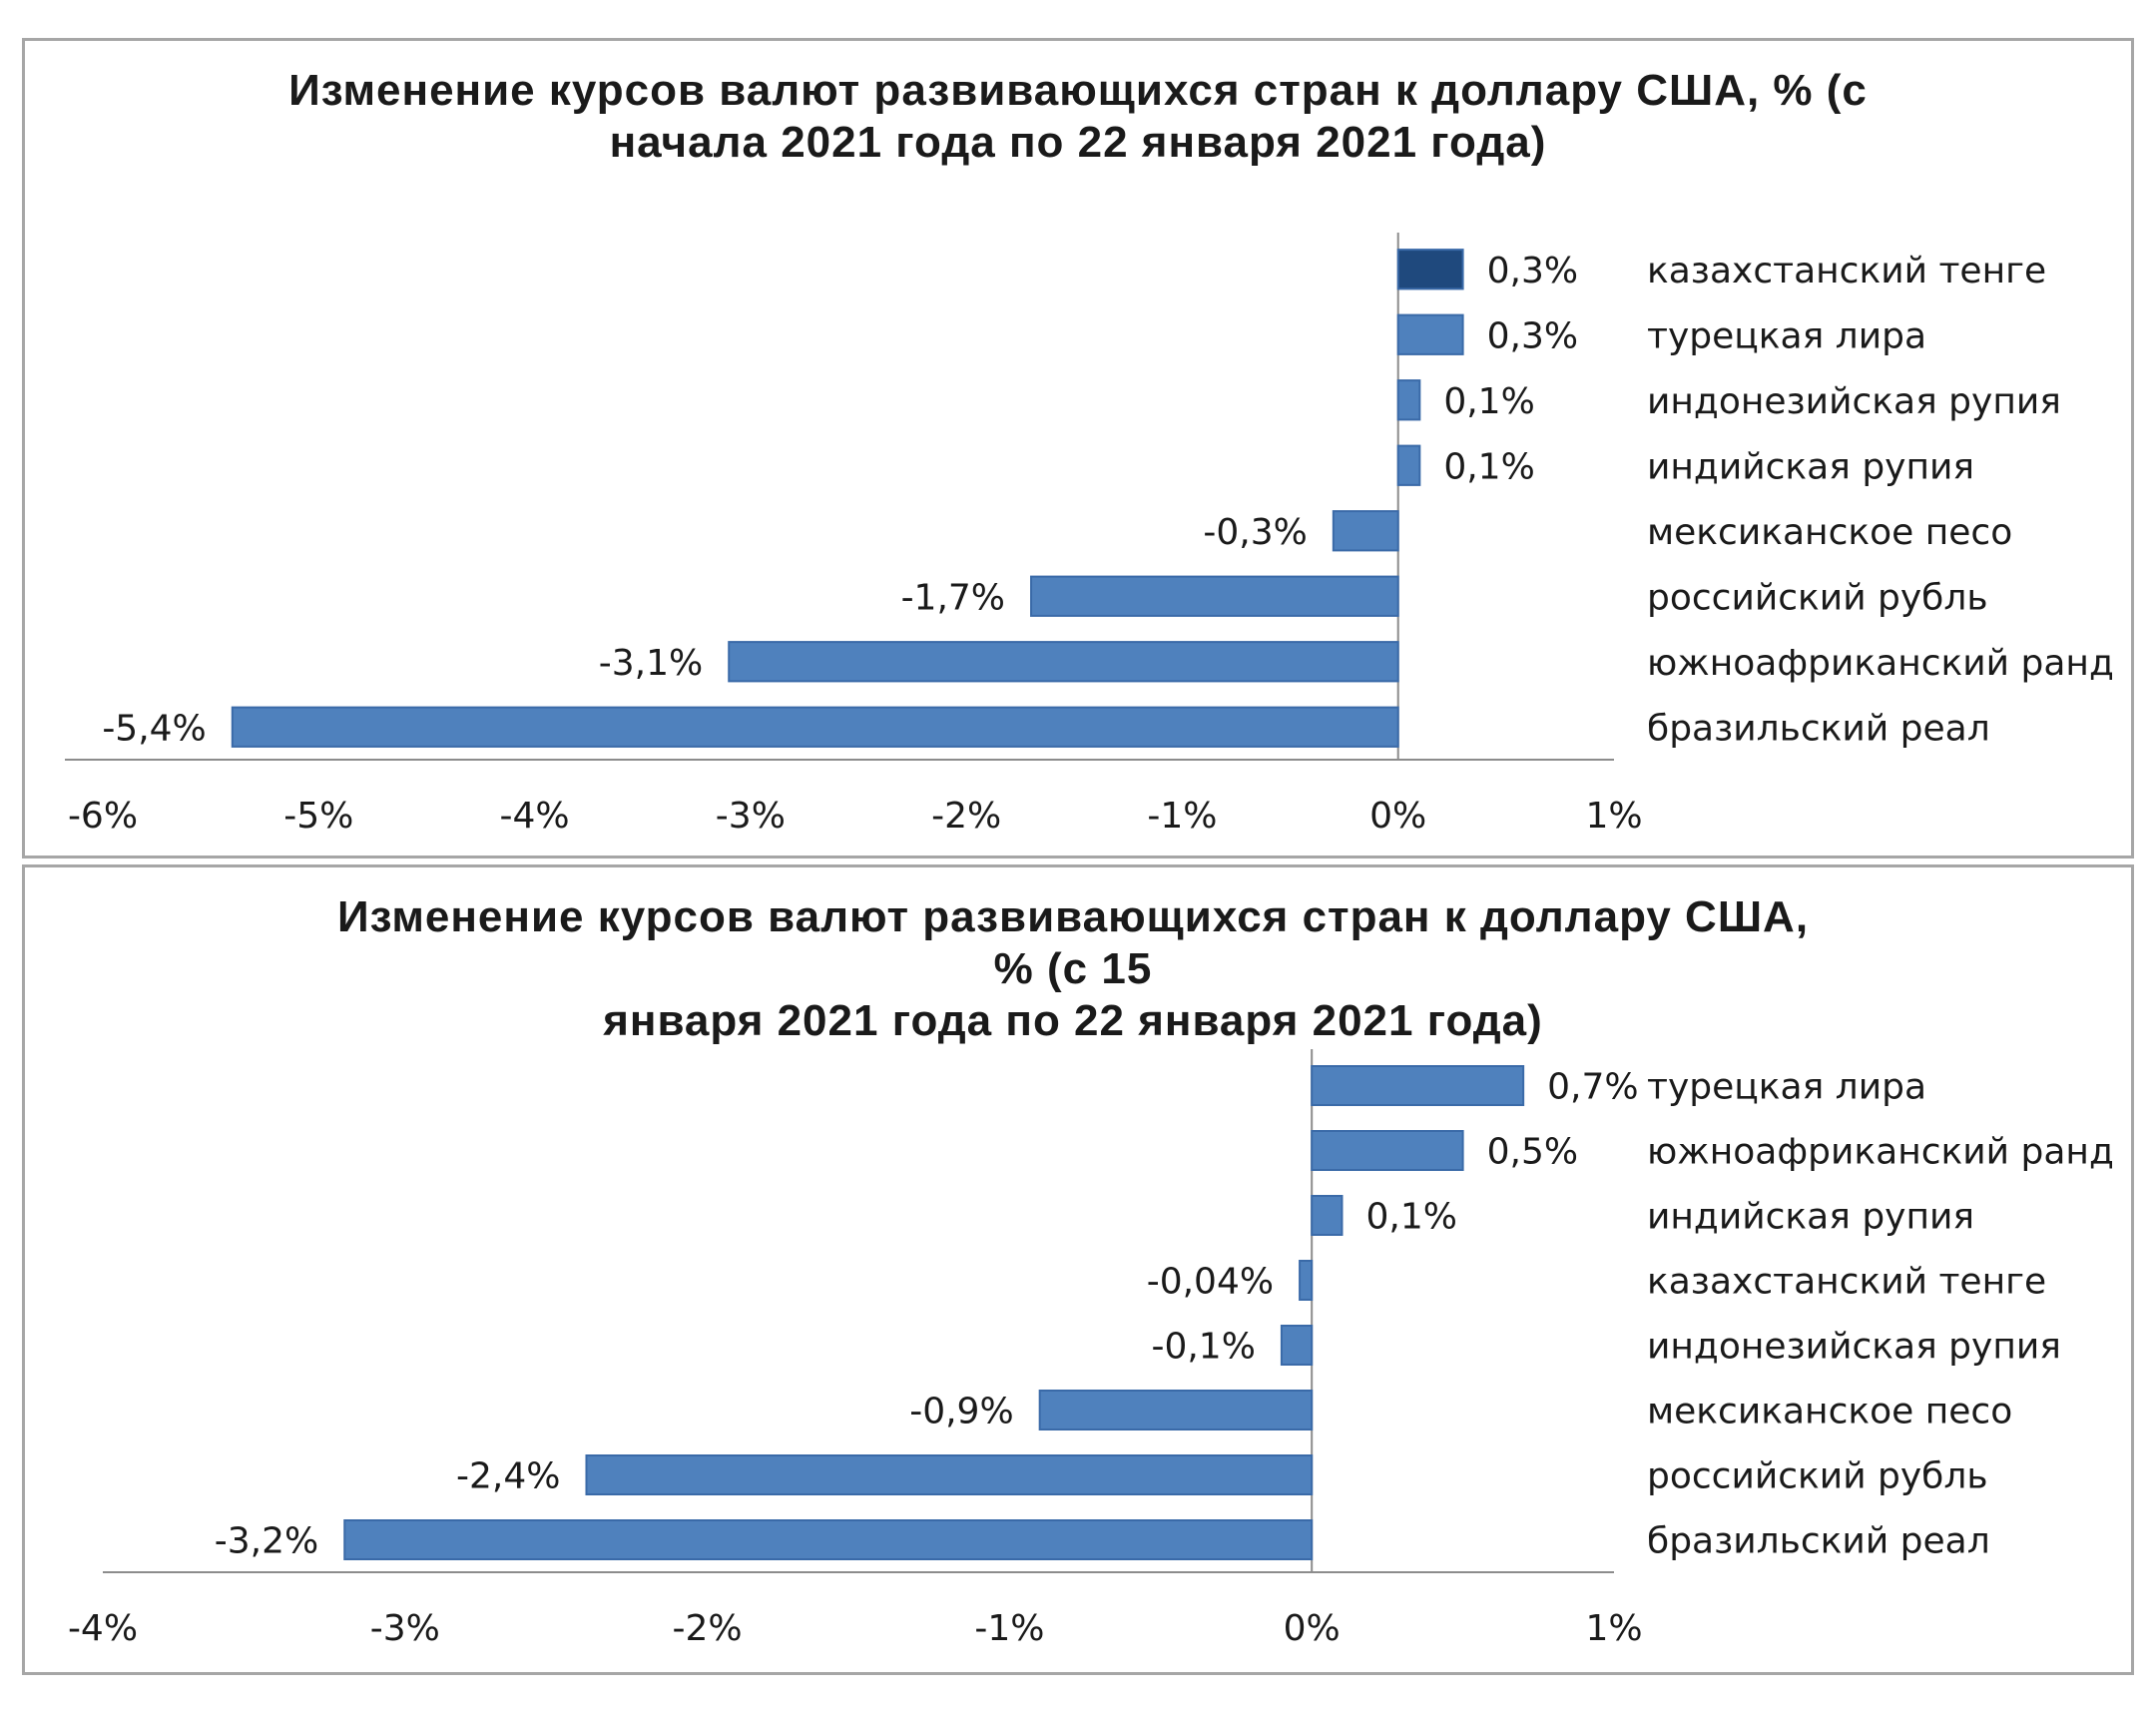 This screenshot has width=2156, height=1715. I want to click on data-label: -3,2%, so click(266, 1541).